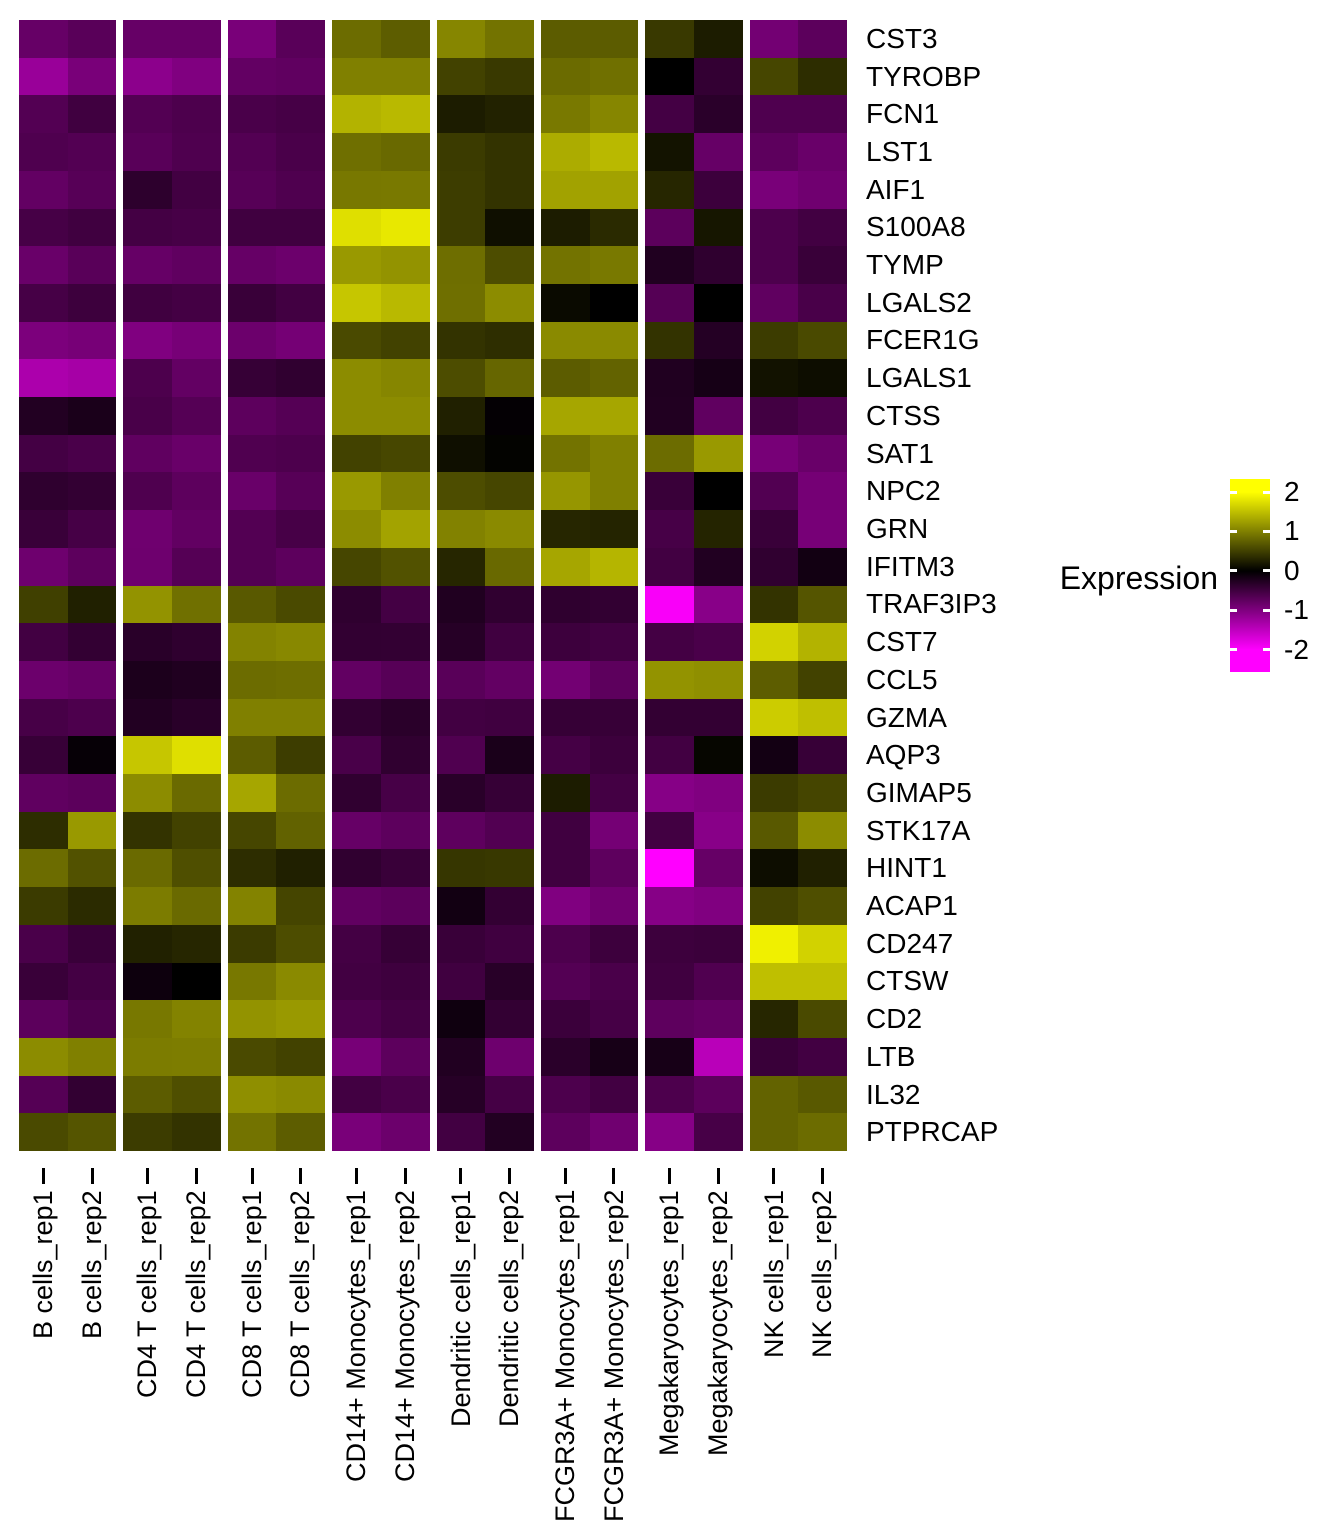  What do you see at coordinates (171, 1360) in the screenshot?
I see `x-label-group: CD4 T cells_rep1 CD4 T cells_rep2` at bounding box center [171, 1360].